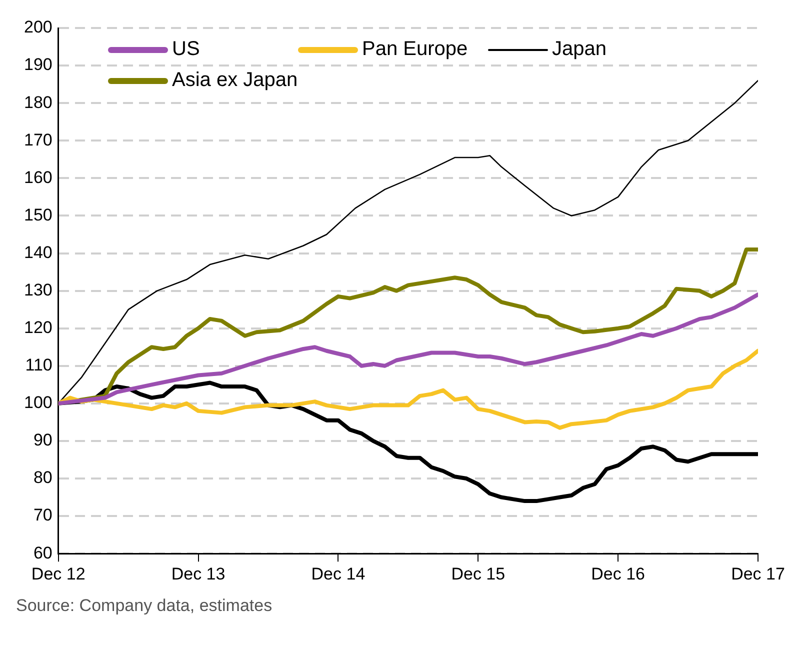 The width and height of the screenshot is (800, 653). Describe the element at coordinates (38, 64) in the screenshot. I see `y-tick-label: 190` at that location.